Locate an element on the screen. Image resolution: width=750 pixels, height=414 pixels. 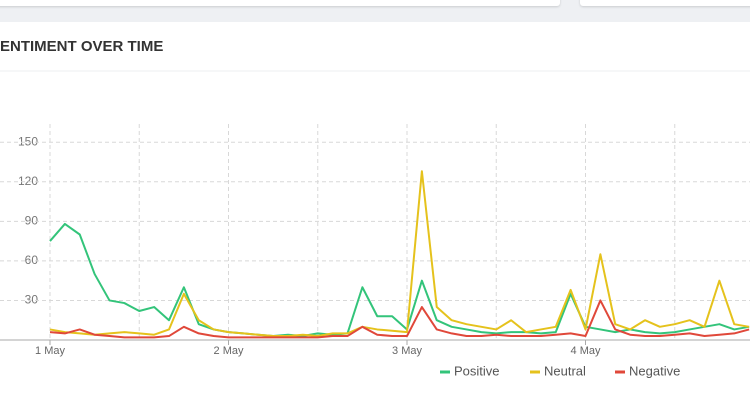
y-tick-label: 150 is located at coordinates (28, 141).